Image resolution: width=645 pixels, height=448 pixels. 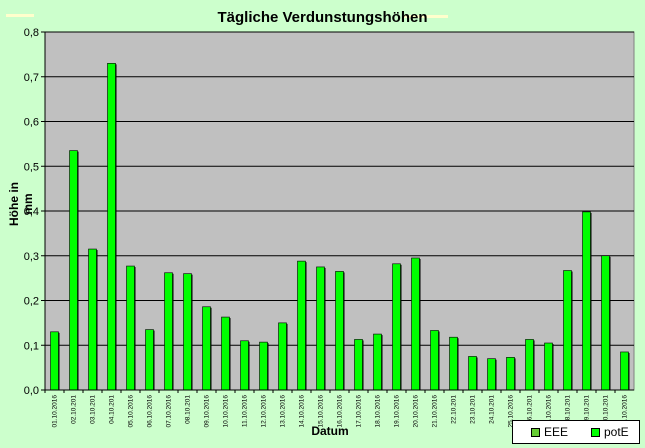 What do you see at coordinates (587, 409) in the screenshot?
I see `x-tick-label: 29.10.201` at bounding box center [587, 409].